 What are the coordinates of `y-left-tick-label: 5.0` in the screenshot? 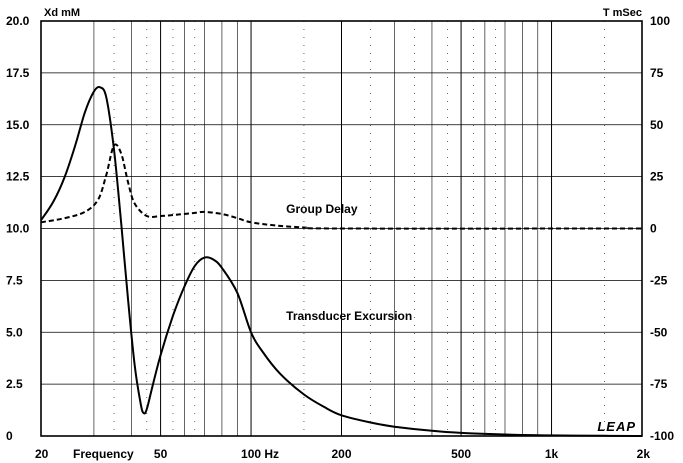 It's located at (14, 332).